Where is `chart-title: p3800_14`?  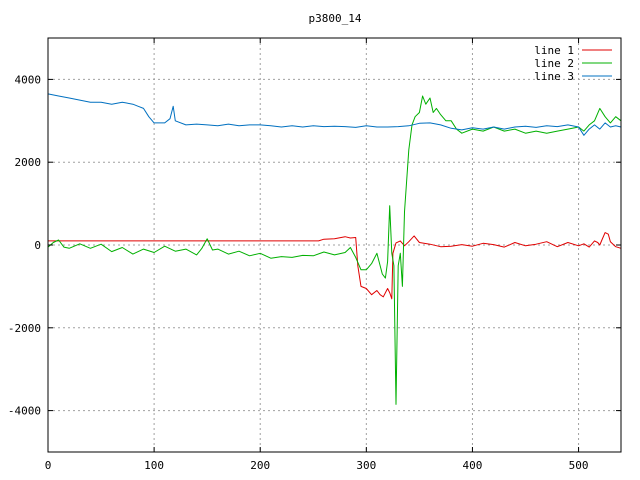 chart-title: p3800_14 is located at coordinates (335, 18).